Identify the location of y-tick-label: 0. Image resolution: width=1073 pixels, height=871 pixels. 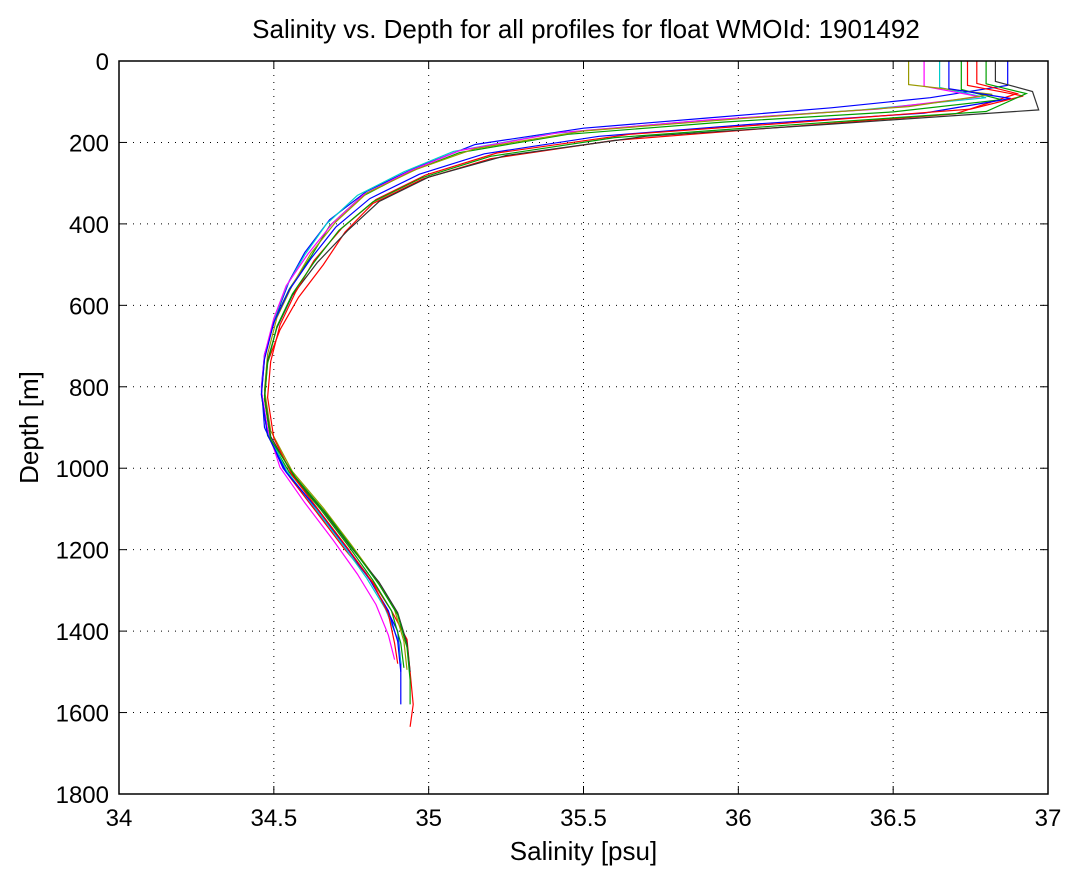
(102, 62).